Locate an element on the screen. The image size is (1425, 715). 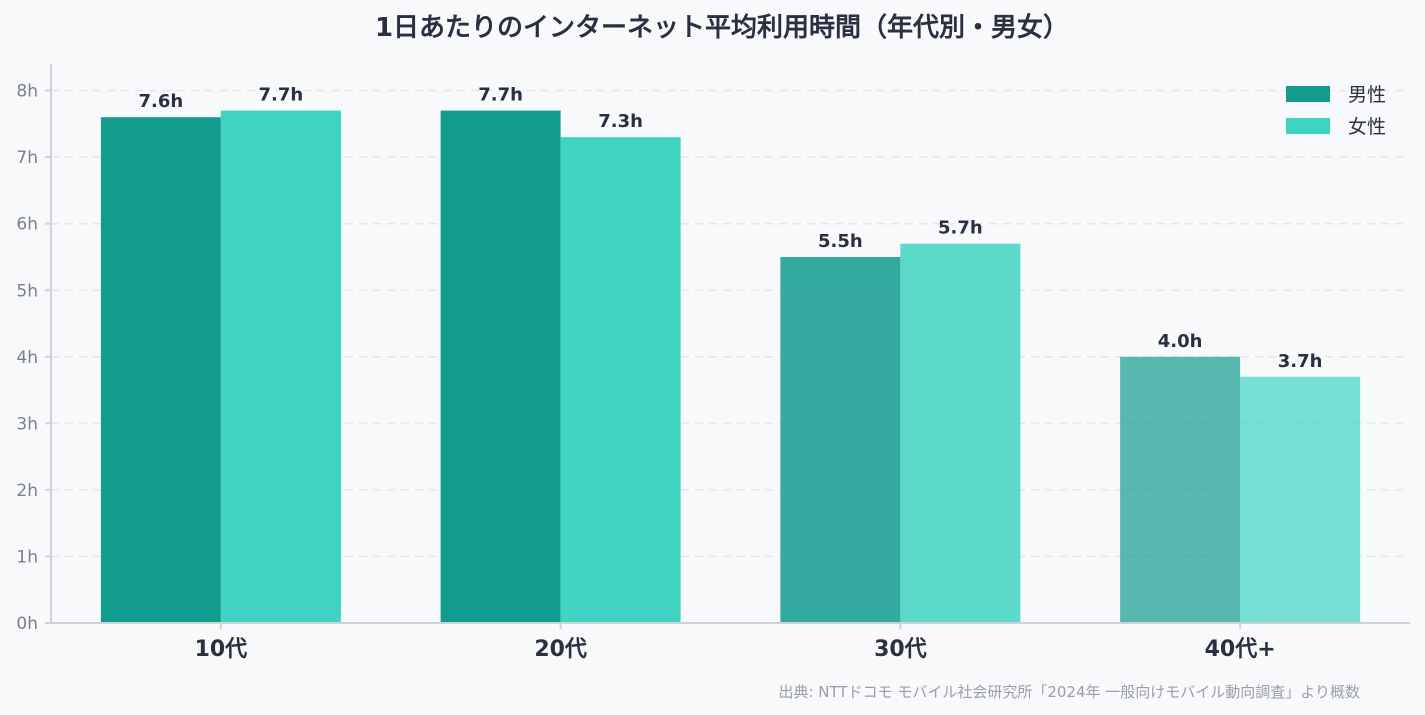
data-label: 4.0h is located at coordinates (1180, 341).